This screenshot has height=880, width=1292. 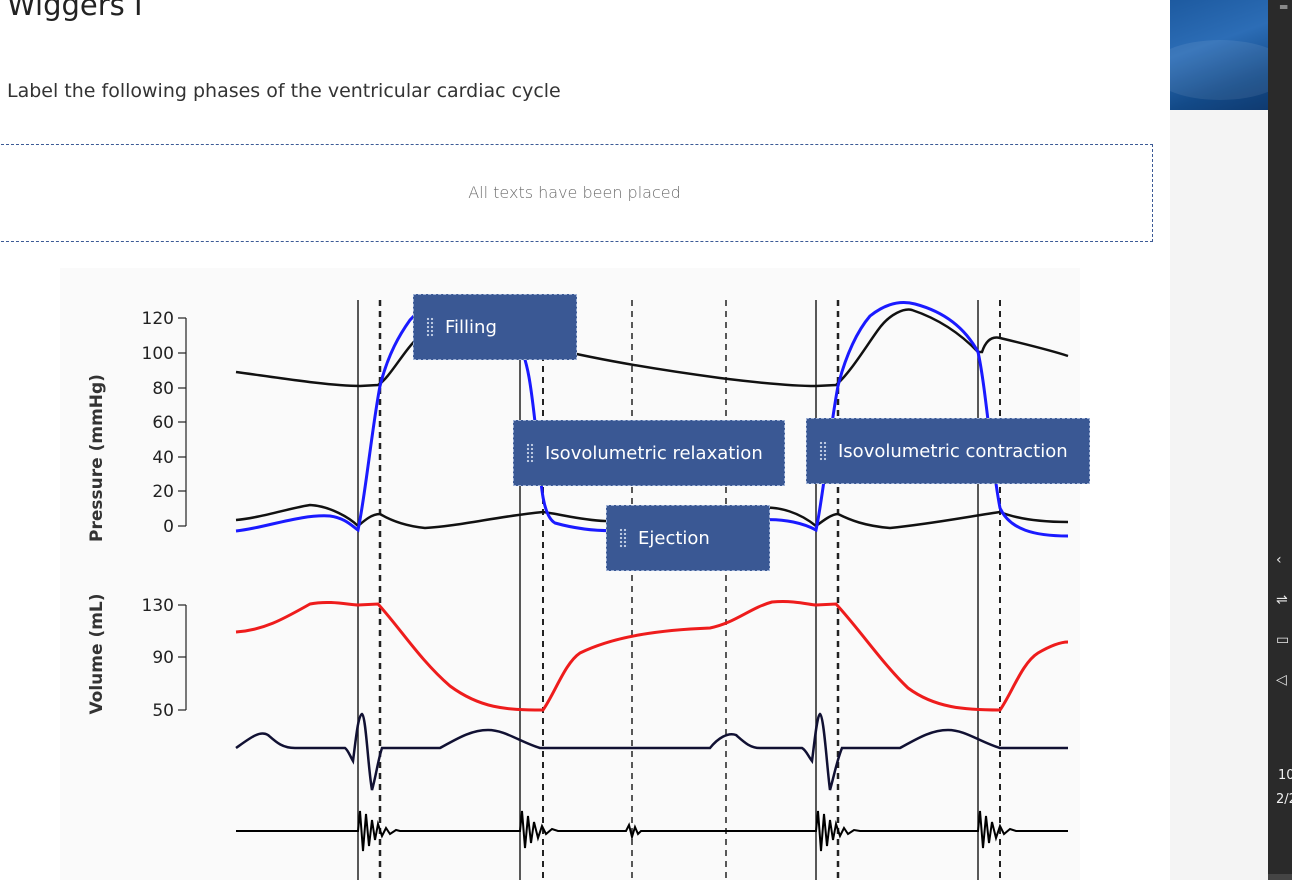 I want to click on pressure-axis, so click(x=182, y=422).